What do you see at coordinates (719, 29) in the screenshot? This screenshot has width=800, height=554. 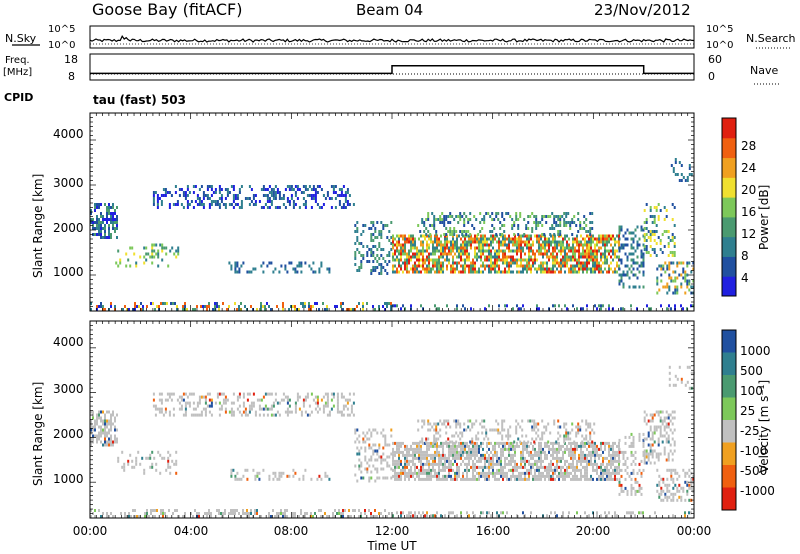 I see `noise-right-tick-top: 10^5` at bounding box center [719, 29].